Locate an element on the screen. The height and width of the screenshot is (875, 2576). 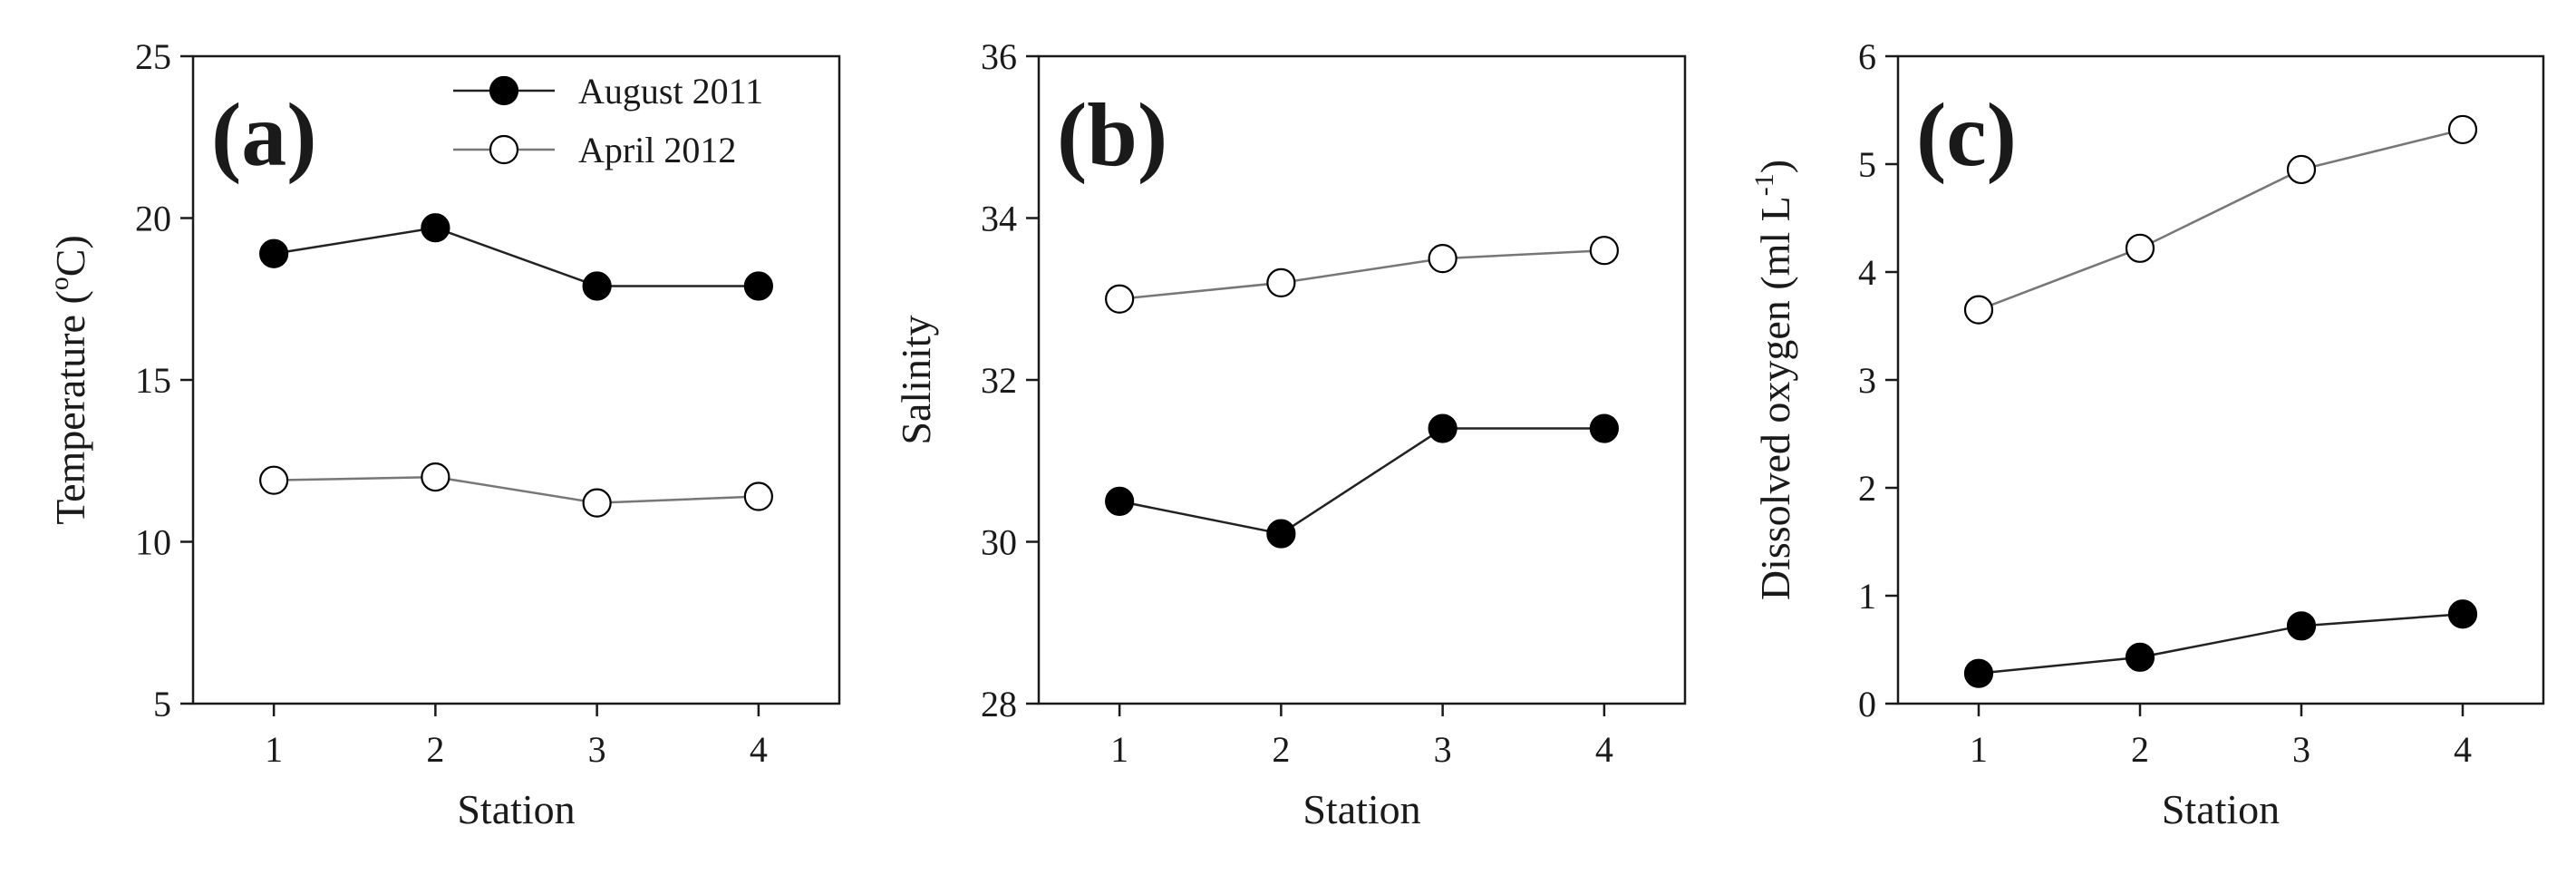
y-tick-label: 10 is located at coordinates (153, 542).